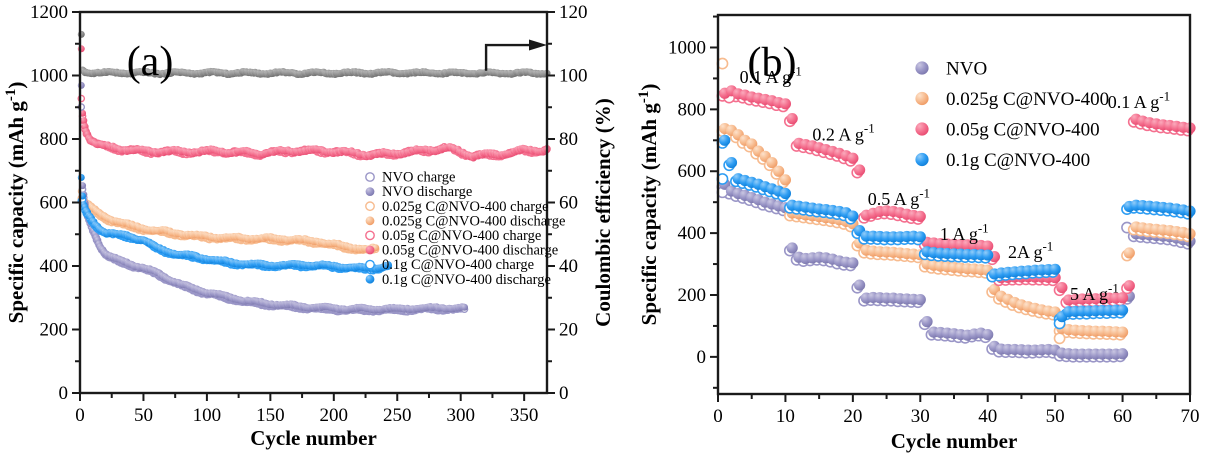 Image resolution: width=1213 pixels, height=465 pixels. I want to click on x-tick-label: 250, so click(397, 415).